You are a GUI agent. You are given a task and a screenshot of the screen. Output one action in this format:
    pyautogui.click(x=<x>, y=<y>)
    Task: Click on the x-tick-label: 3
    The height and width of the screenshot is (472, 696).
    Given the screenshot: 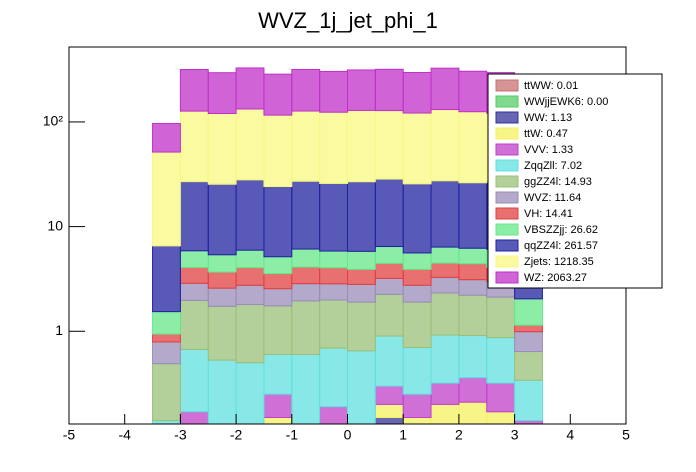 What is the action you would take?
    pyautogui.click(x=515, y=435)
    